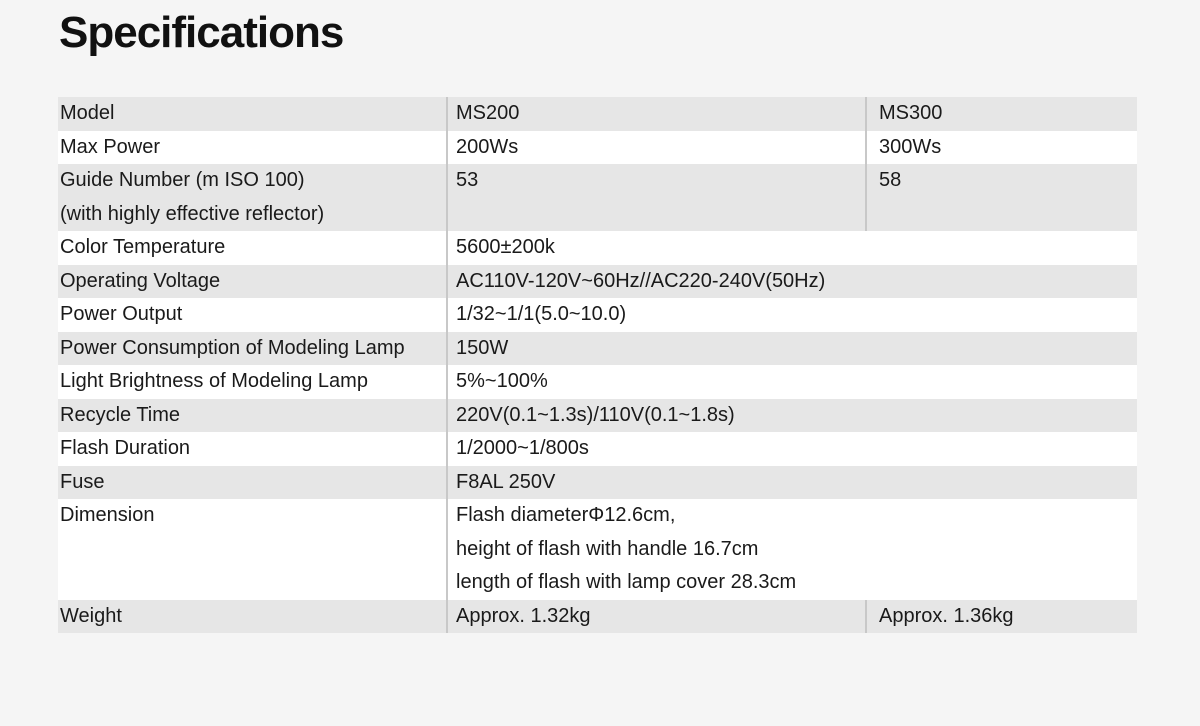  I want to click on cell-text: Model, so click(87, 113).